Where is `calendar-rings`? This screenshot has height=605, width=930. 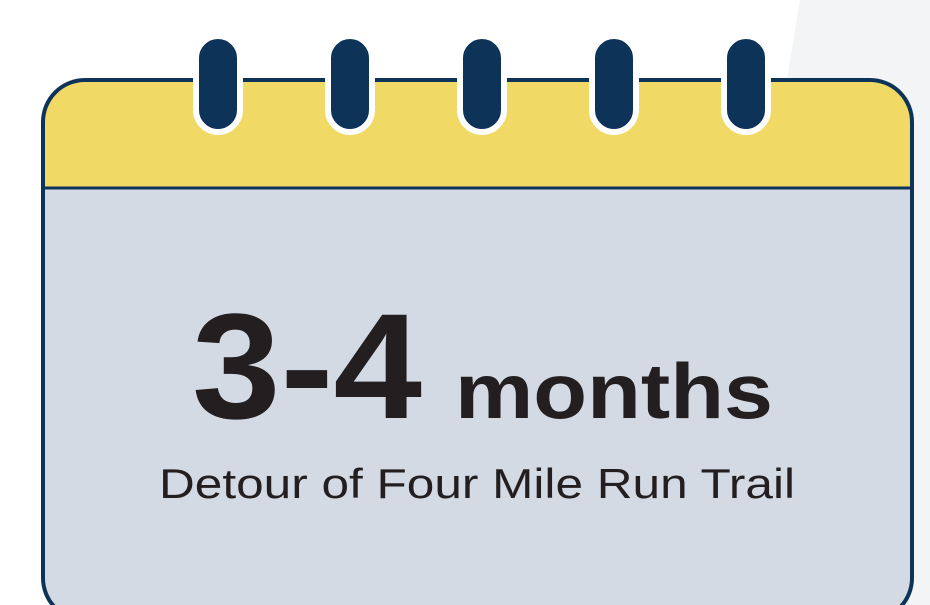 calendar-rings is located at coordinates (482, 84).